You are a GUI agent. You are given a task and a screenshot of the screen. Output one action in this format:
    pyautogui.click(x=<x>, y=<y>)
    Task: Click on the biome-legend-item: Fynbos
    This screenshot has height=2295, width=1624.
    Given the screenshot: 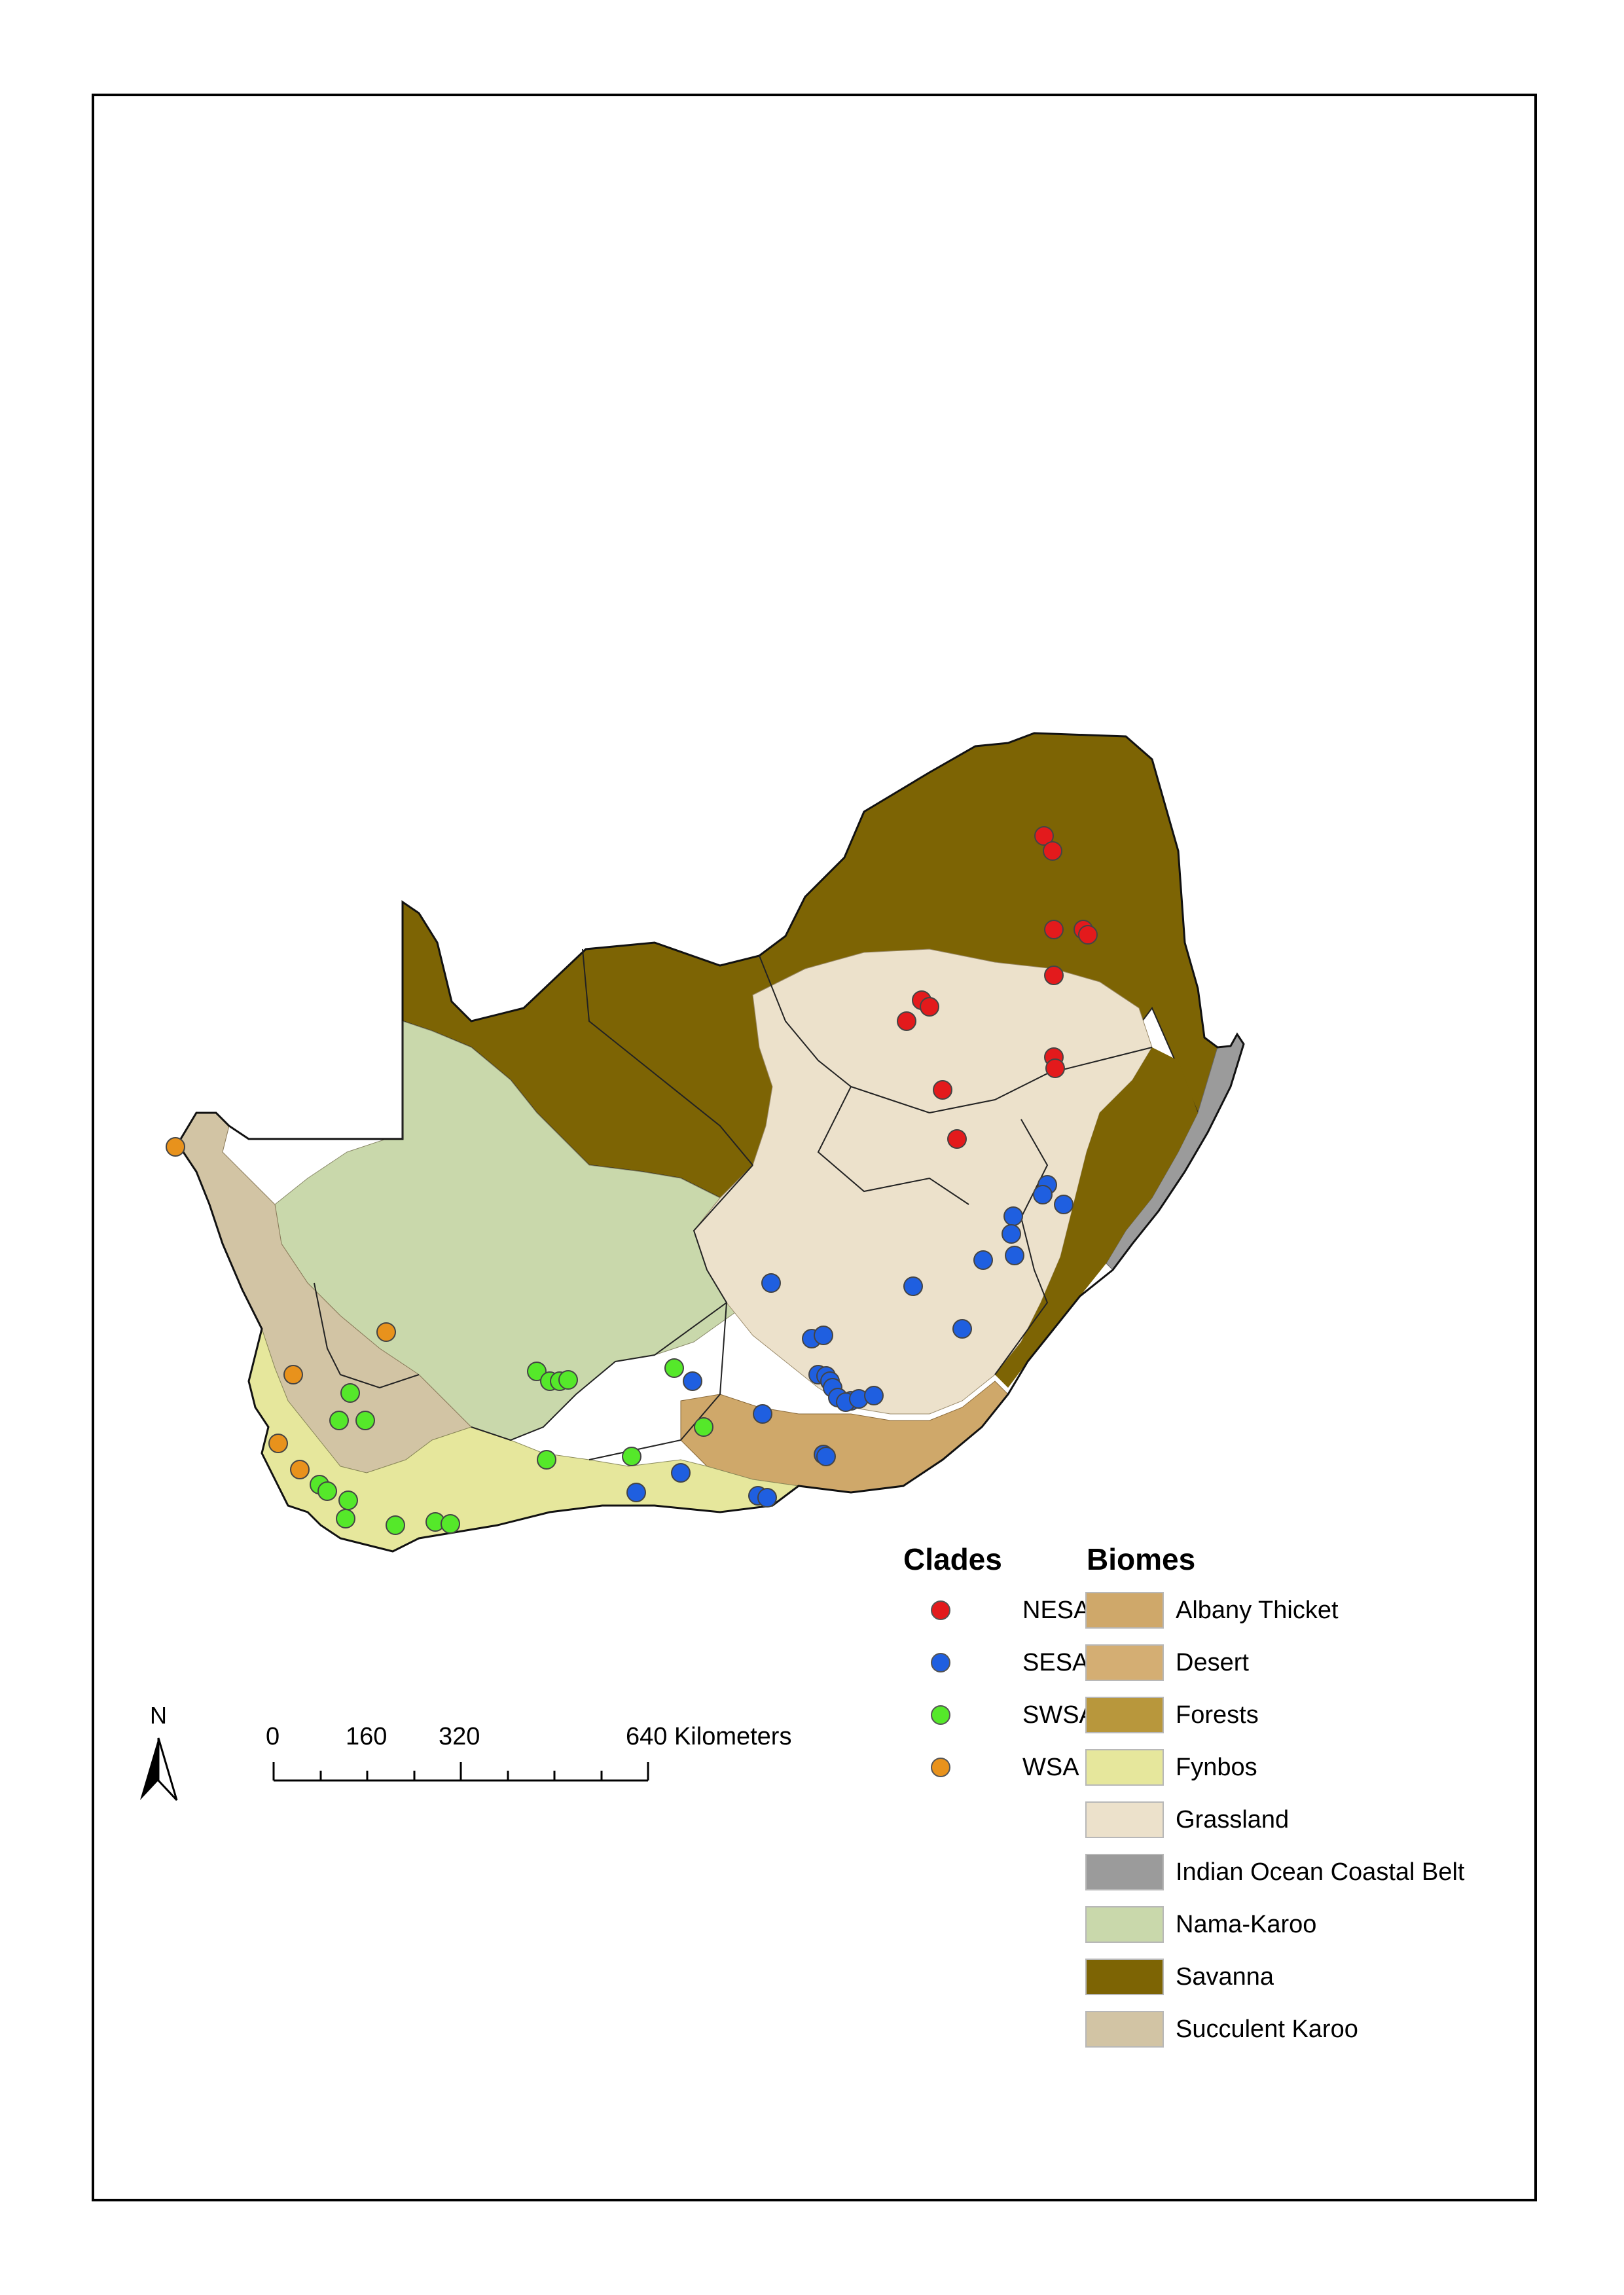 What is the action you would take?
    pyautogui.click(x=1171, y=1768)
    